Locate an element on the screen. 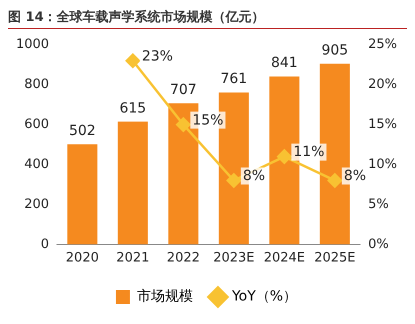 This screenshot has height=324, width=415. data-label: 23% is located at coordinates (157, 56).